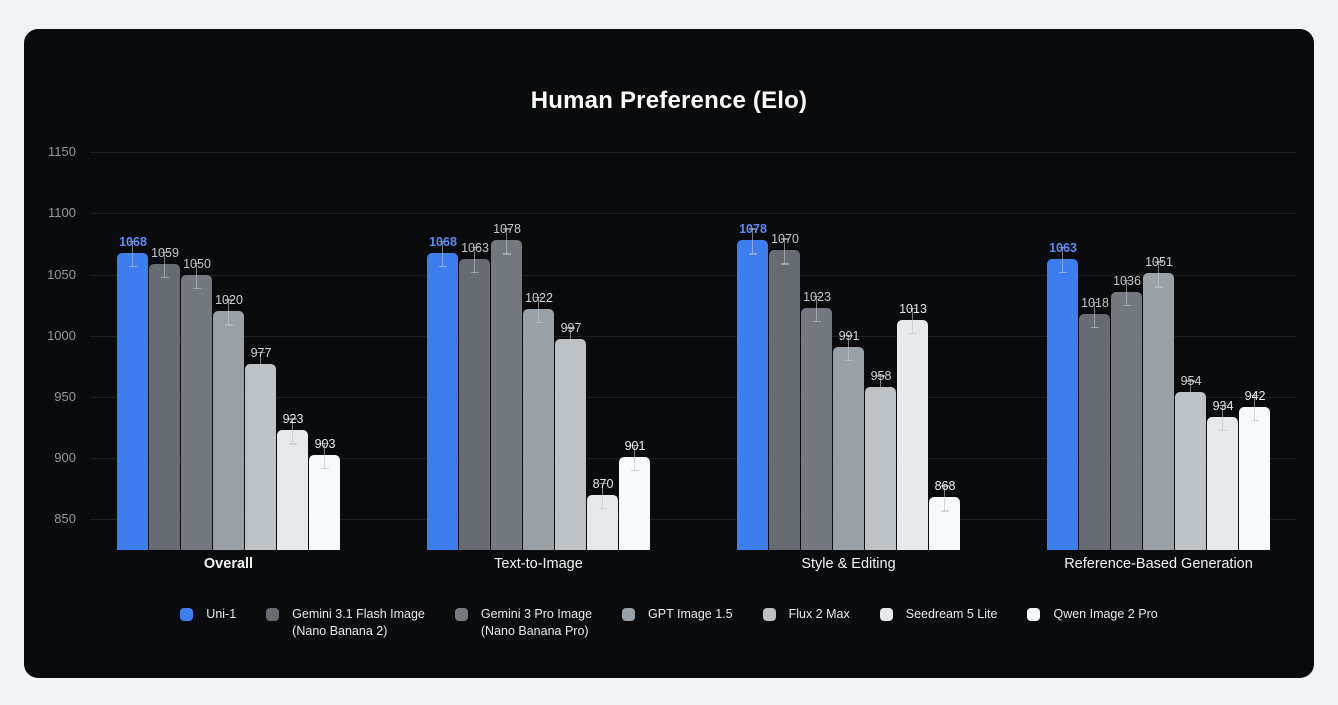 The height and width of the screenshot is (705, 1338). Describe the element at coordinates (945, 486) in the screenshot. I see `bar-value-label: 868` at that location.